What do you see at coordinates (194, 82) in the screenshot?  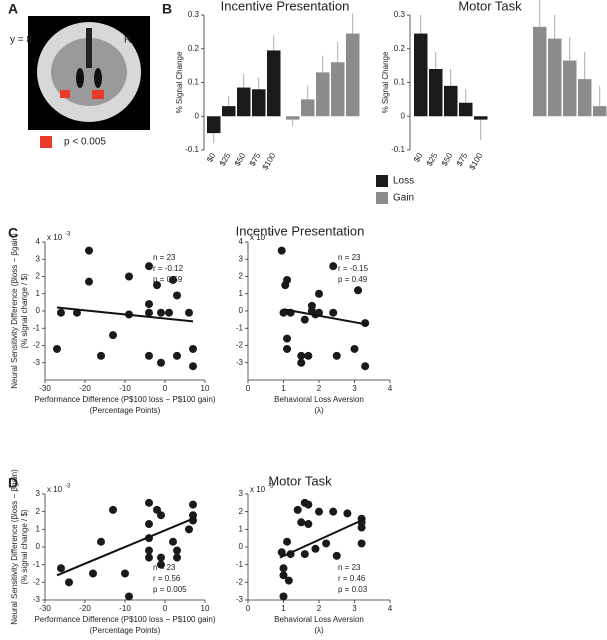 I see `y-tick-label: 0.1` at bounding box center [194, 82].